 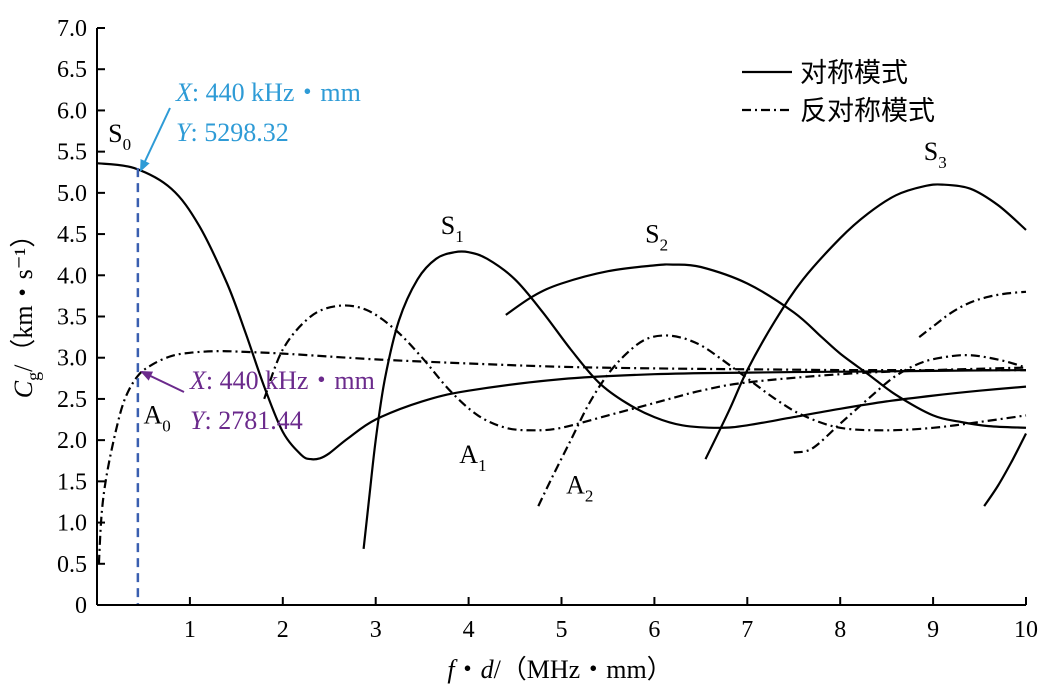 I want to click on x-tick-label: 1, so click(x=190, y=630).